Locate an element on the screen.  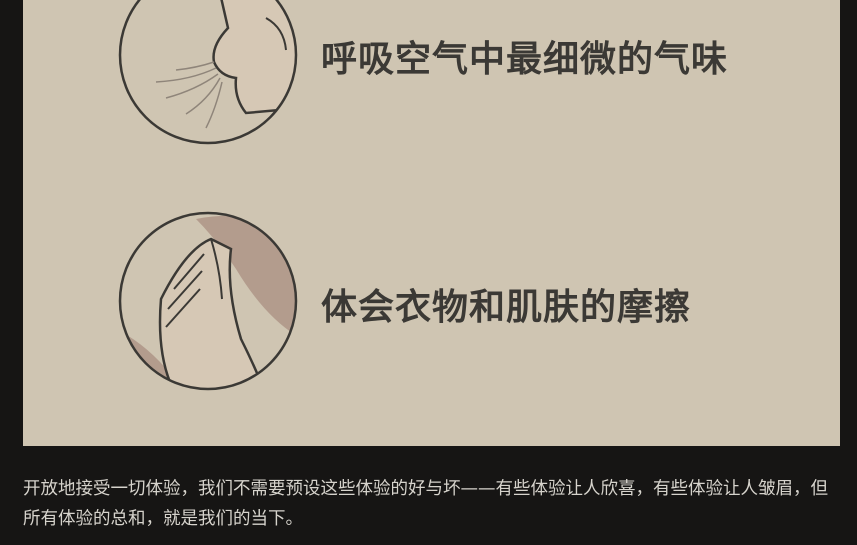
hand-on-skin-icon is located at coordinates (208, 301).